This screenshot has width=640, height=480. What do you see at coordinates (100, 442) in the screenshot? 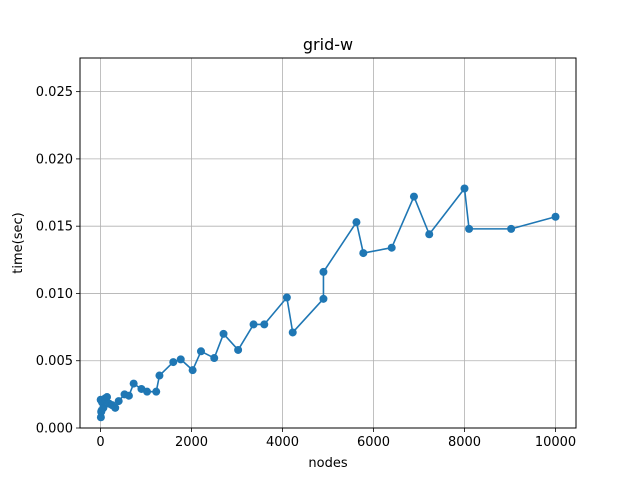
I see `x-tick-label: 0` at bounding box center [100, 442].